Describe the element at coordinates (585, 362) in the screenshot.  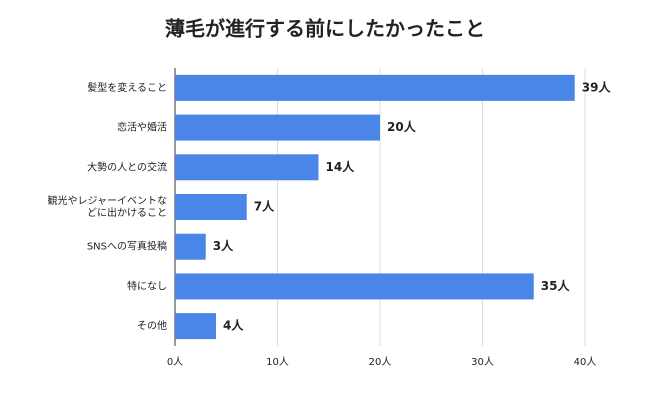
I see `x-tick-label: 40人` at that location.